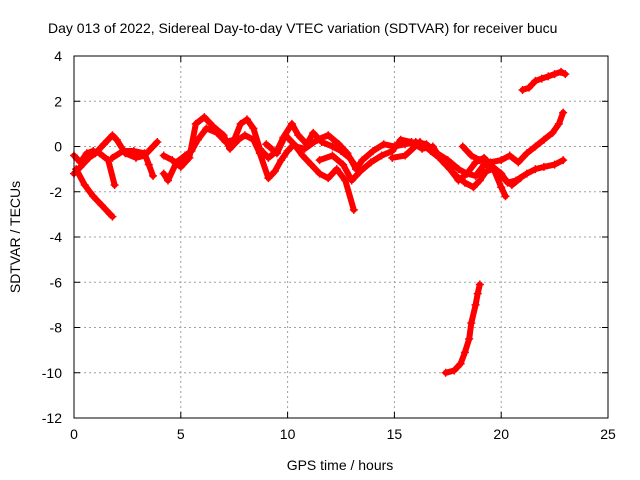 This screenshot has height=480, width=640. What do you see at coordinates (56, 282) in the screenshot?
I see `y-tick-label: -6` at bounding box center [56, 282].